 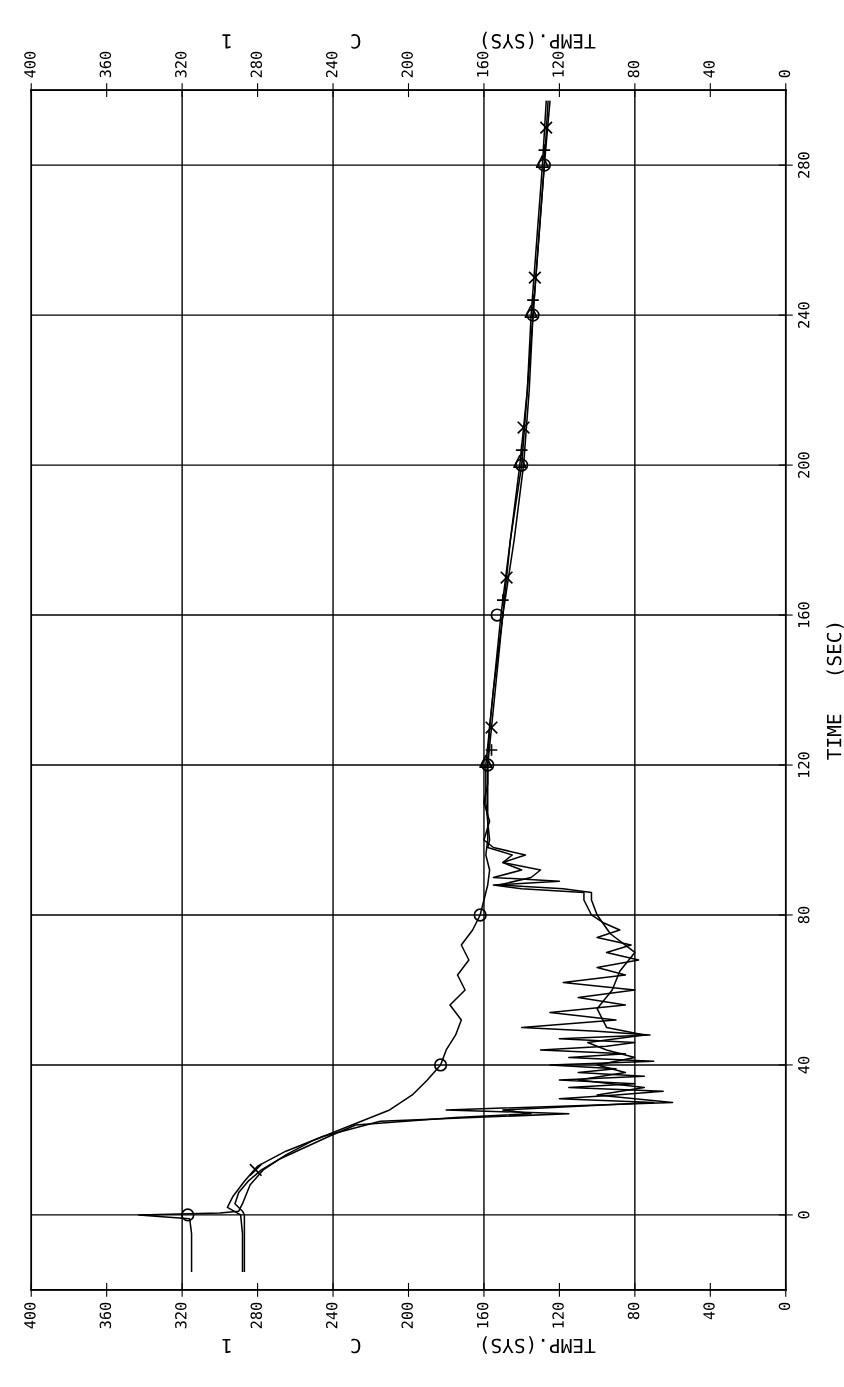 I want to click on x-tick-label: 240, so click(x=331, y=64).